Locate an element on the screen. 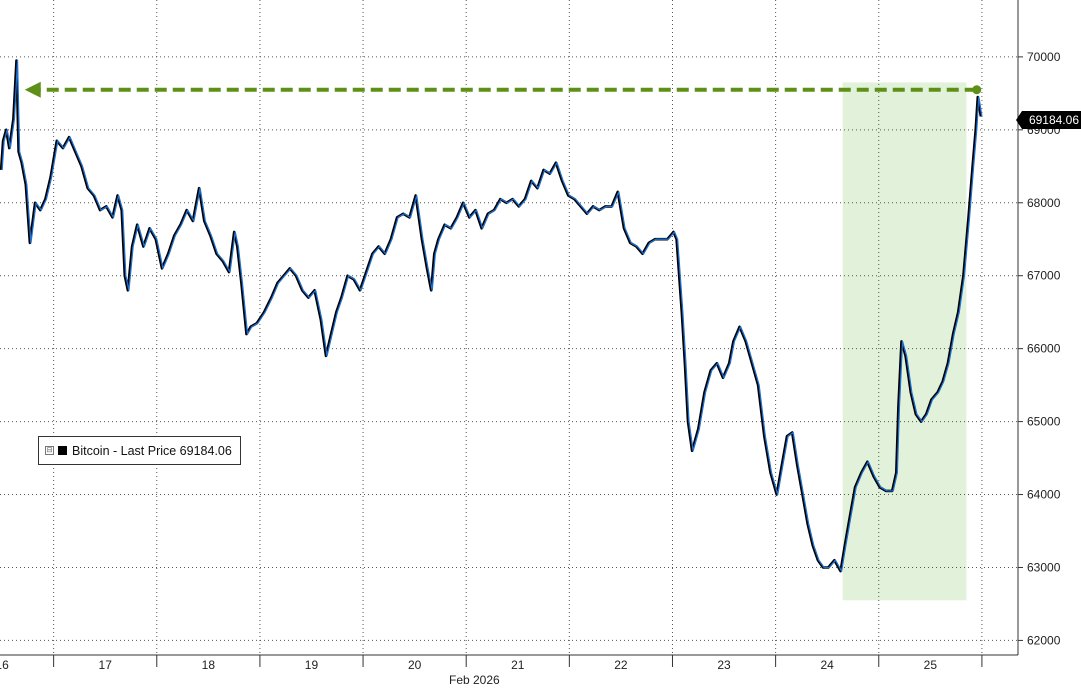  x-tick-label-16: 16 is located at coordinates (4, 665).